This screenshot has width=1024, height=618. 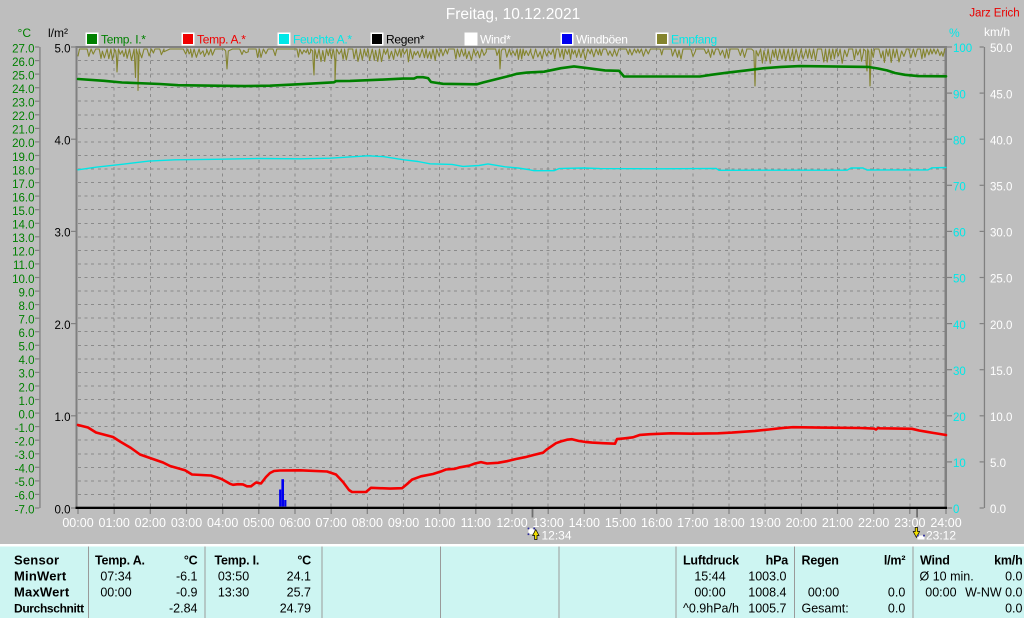 I want to click on svg-text: 6.0, so click(x=27, y=334).